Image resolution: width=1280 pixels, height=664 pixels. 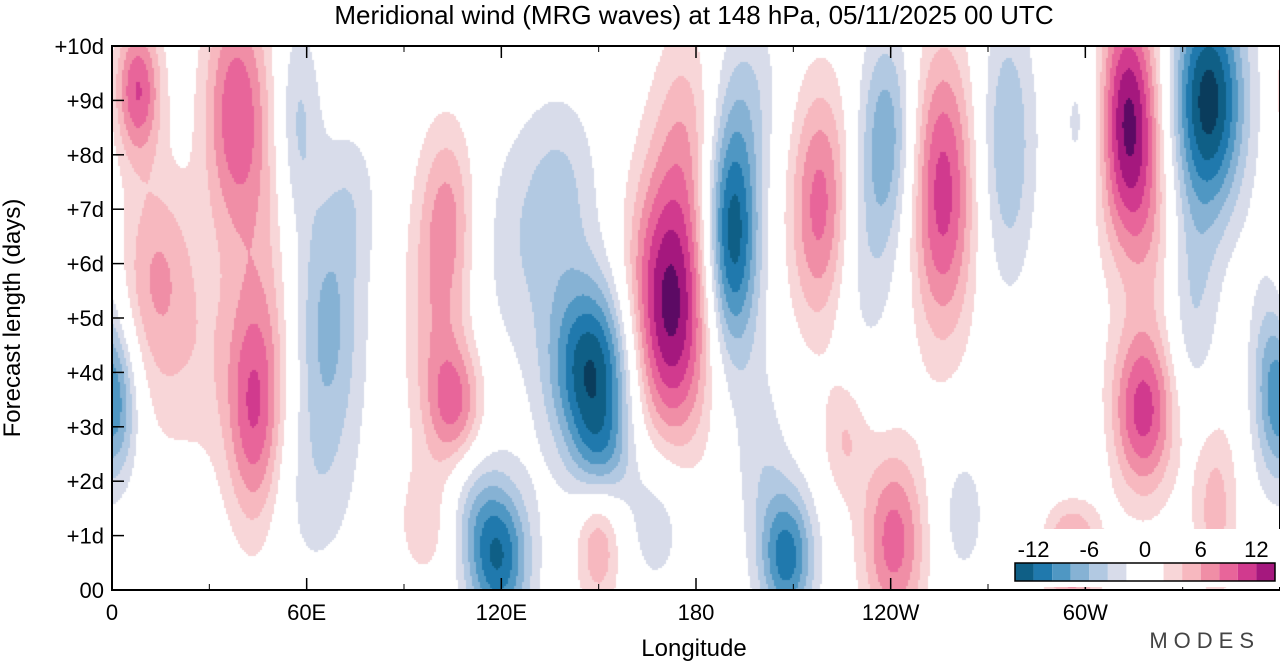 I want to click on y-tick-label: +2d, so click(x=85, y=481).